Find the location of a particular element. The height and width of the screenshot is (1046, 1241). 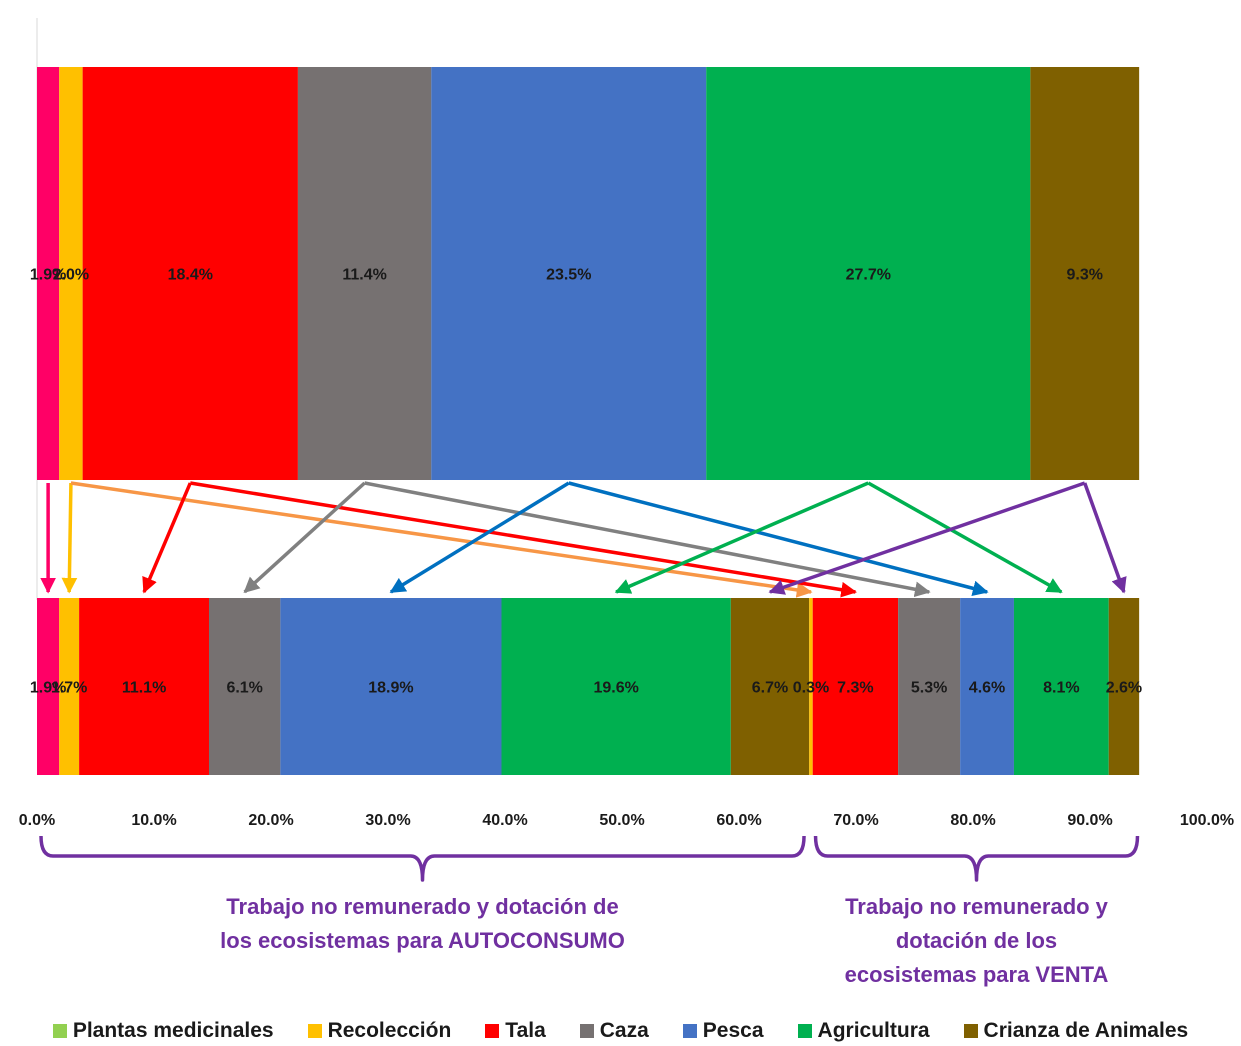

bar1-data-label-3: 11.4% is located at coordinates (364, 275).